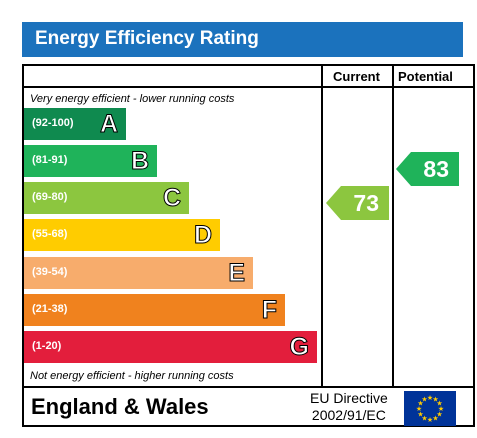  Describe the element at coordinates (171, 198) in the screenshot. I see `band-letter: C` at that location.